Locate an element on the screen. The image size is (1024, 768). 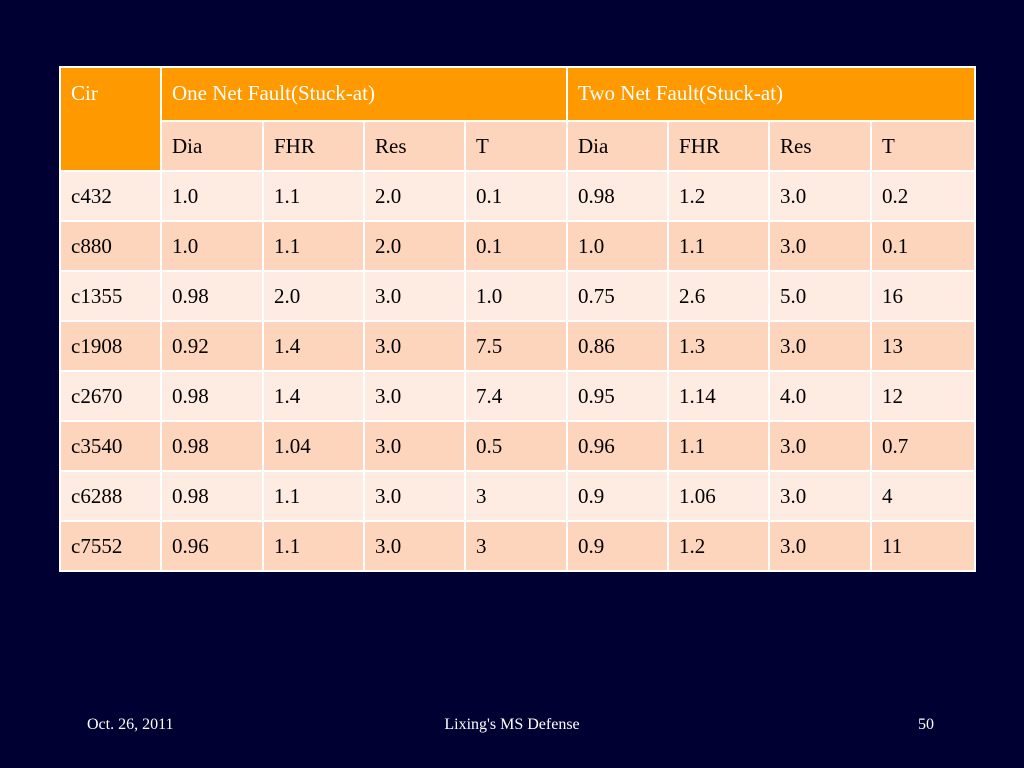
cell-circuit: c7552 is located at coordinates (110, 546).